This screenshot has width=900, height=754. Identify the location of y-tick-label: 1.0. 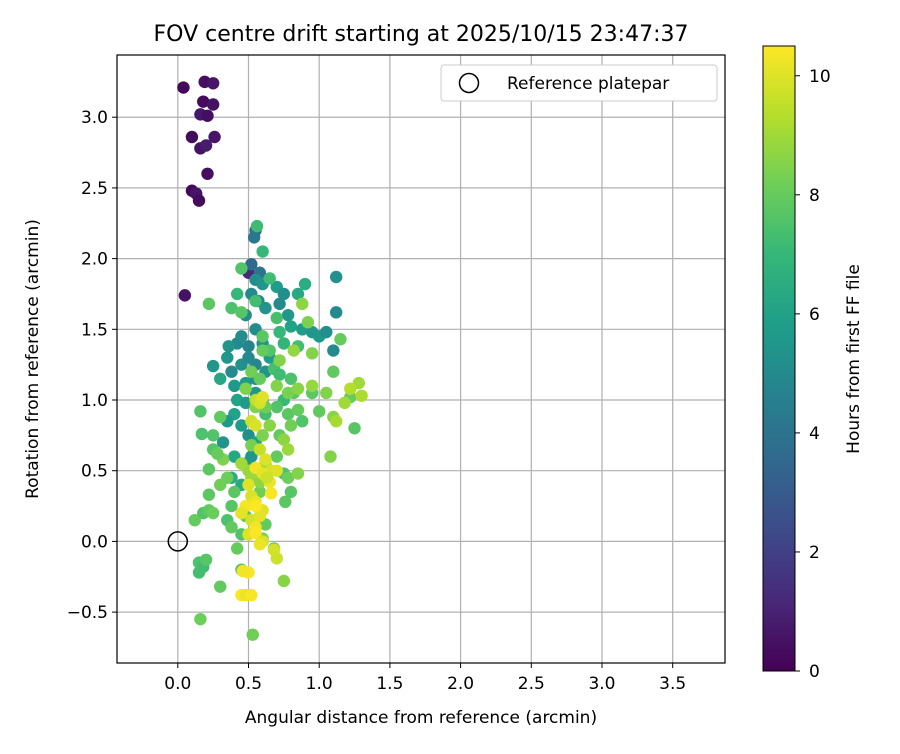
(94, 401).